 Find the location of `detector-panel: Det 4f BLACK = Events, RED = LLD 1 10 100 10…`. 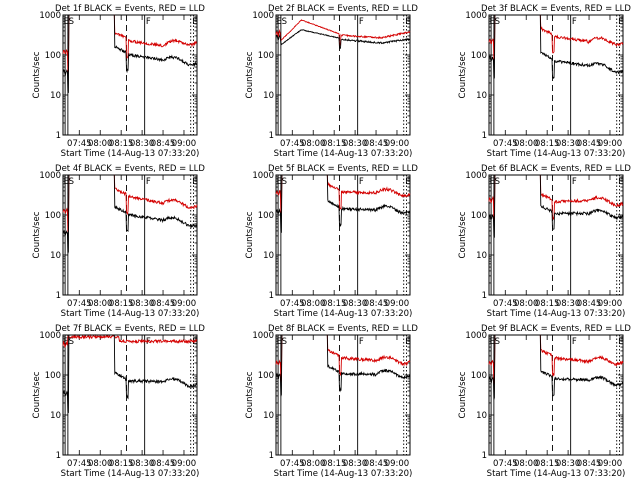

detector-panel: Det 4f BLACK = Events, RED = LLD 1 10 100 10… is located at coordinates (118, 241).